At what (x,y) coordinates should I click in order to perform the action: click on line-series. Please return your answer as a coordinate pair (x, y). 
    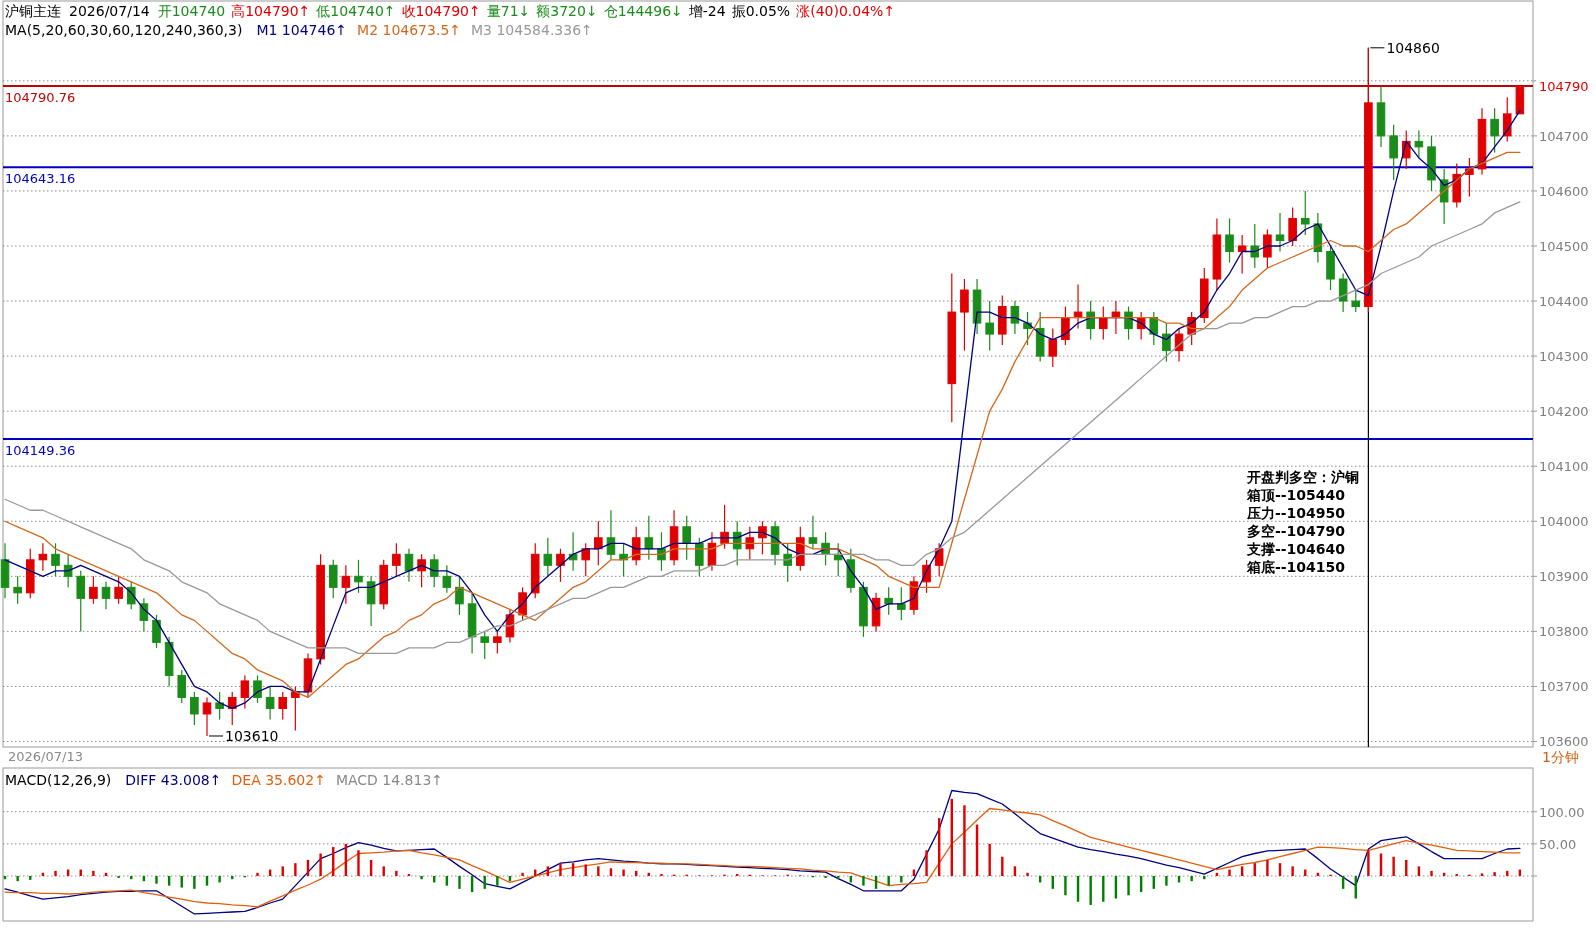
    Looking at the image, I should click on (762, 857).